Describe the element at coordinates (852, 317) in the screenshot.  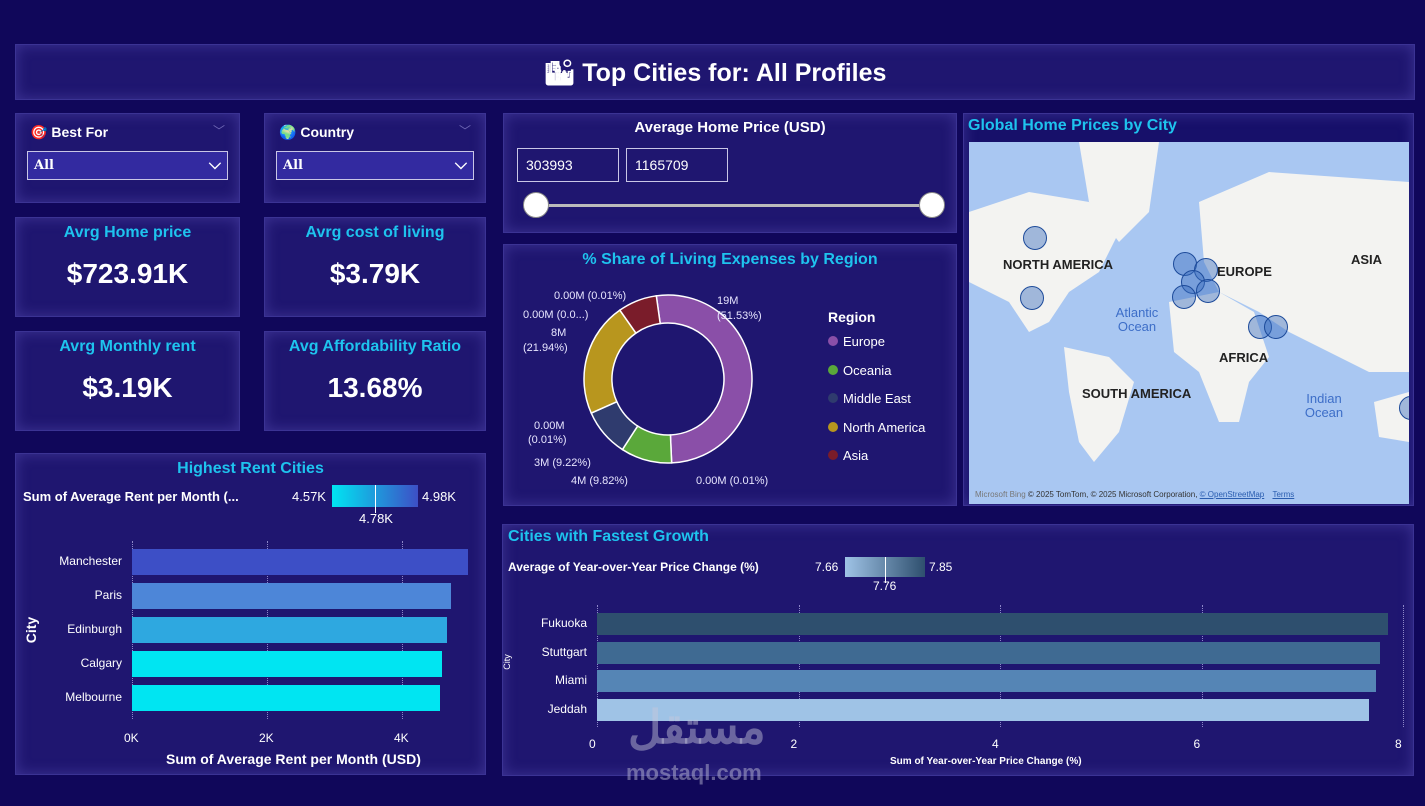
I see `legend-title: Region` at that location.